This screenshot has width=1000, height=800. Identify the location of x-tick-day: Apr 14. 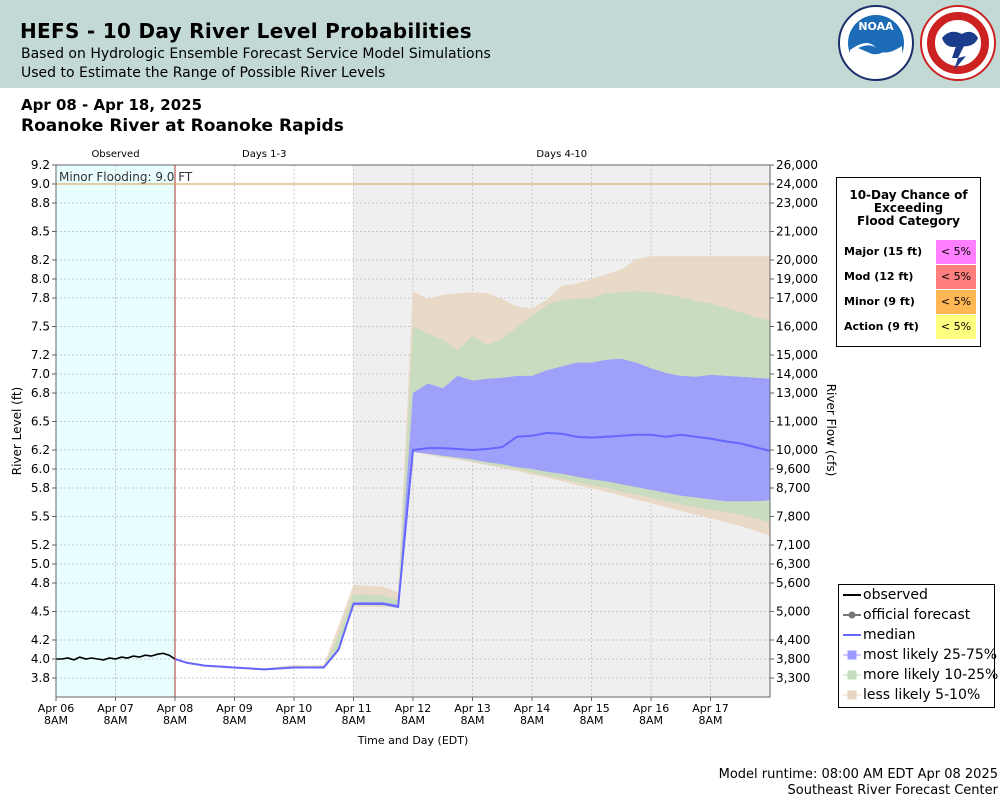
(532, 708).